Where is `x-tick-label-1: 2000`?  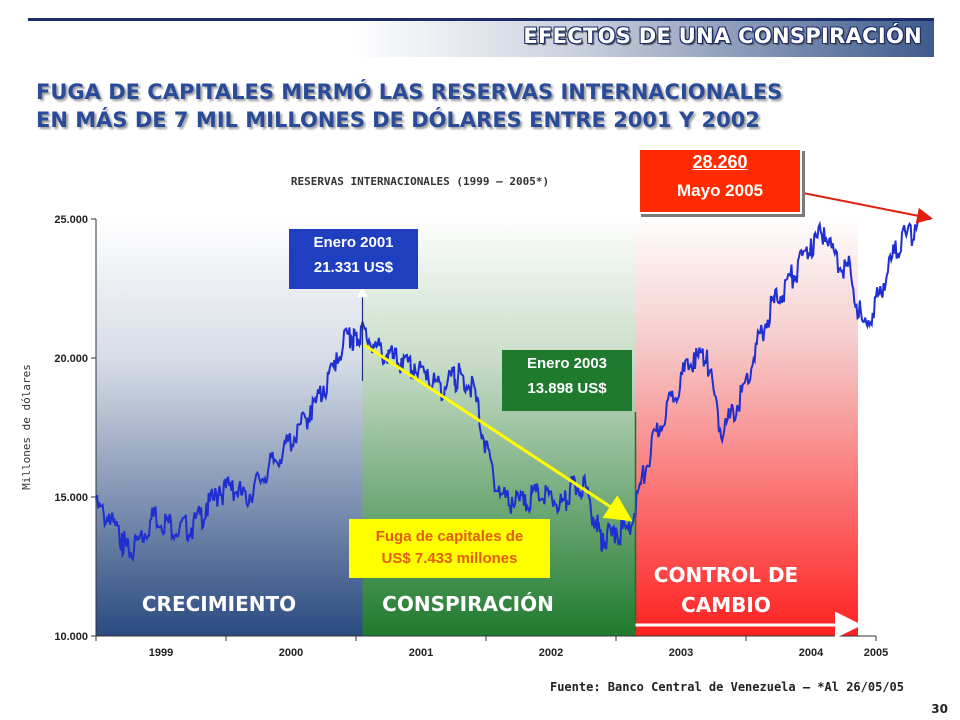 x-tick-label-1: 2000 is located at coordinates (291, 653).